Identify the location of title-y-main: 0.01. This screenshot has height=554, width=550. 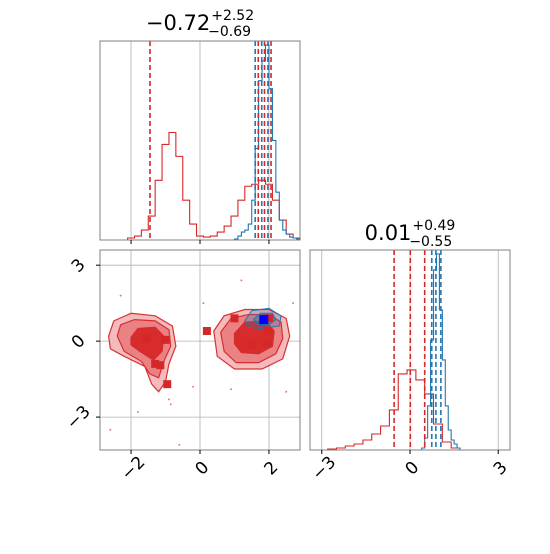
(388, 233).